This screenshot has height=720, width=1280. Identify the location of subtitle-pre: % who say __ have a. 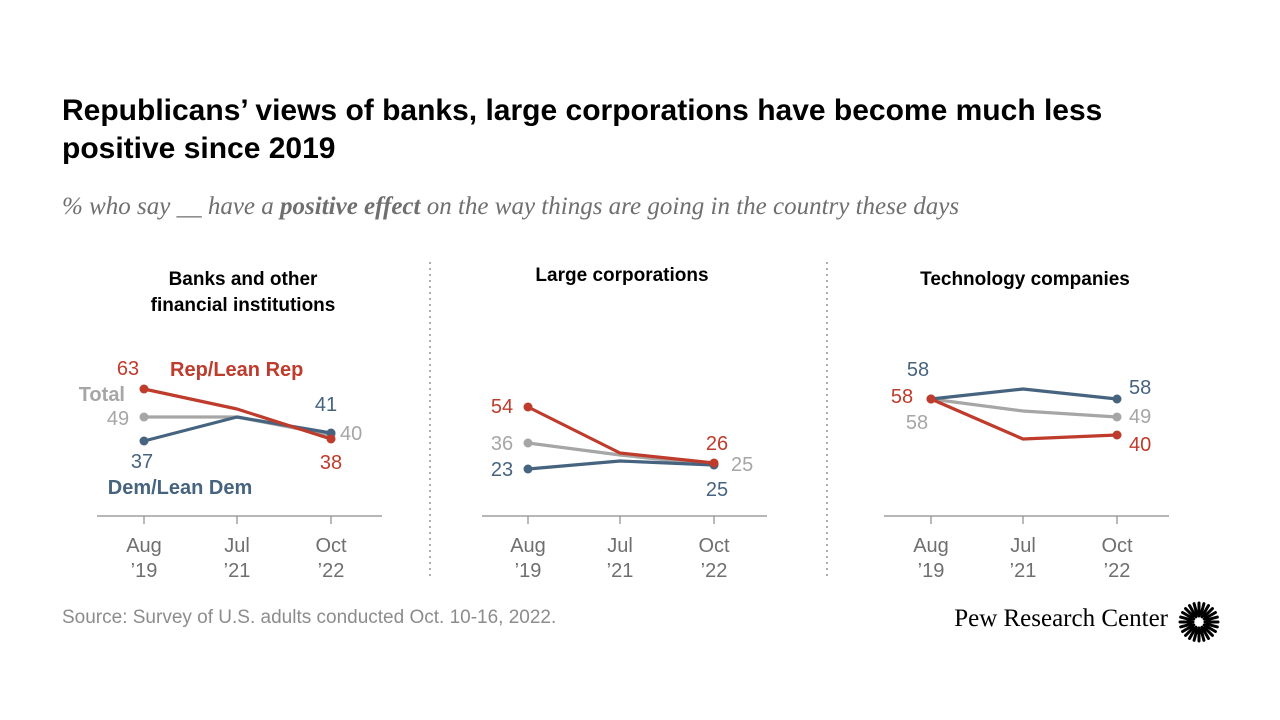
(171, 206).